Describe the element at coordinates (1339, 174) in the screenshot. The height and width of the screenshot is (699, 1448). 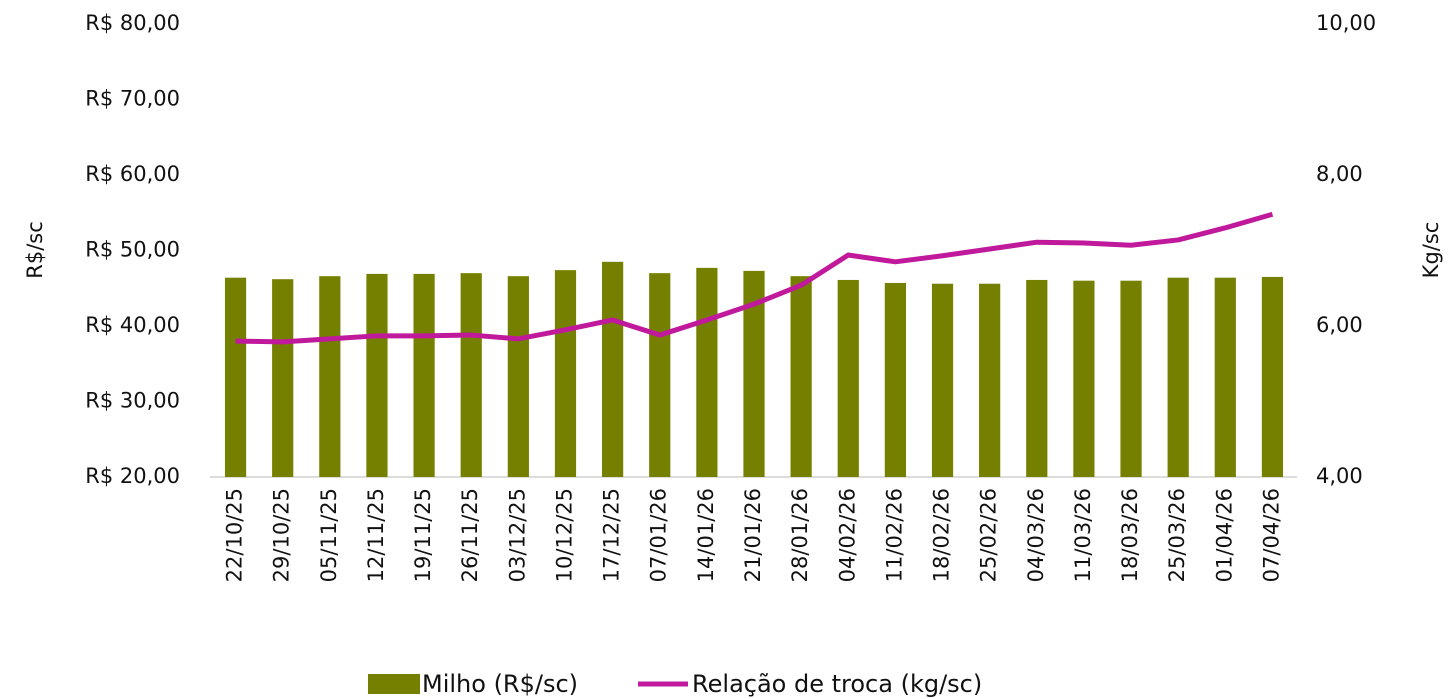
I see `y2-tick-label: 8,00` at that location.